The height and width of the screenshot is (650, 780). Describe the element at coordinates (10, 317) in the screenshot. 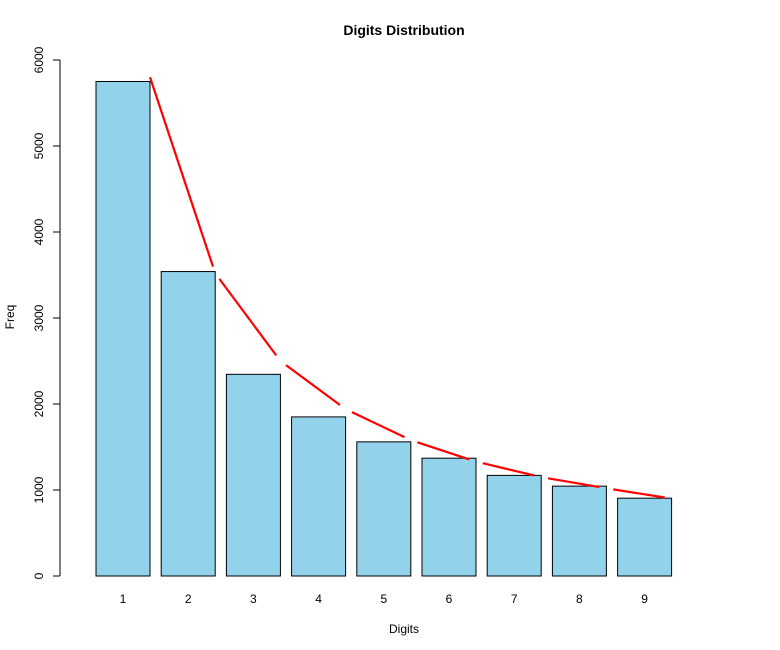

I see `y-axis-label: Freq` at that location.